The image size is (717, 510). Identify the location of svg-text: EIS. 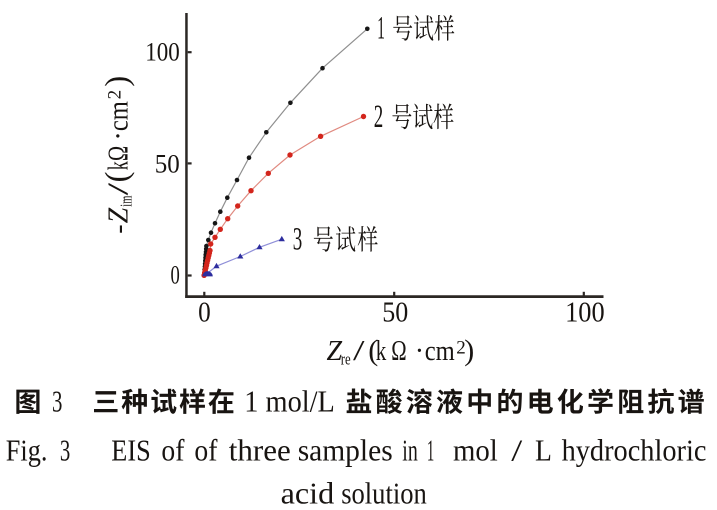
(130, 450).